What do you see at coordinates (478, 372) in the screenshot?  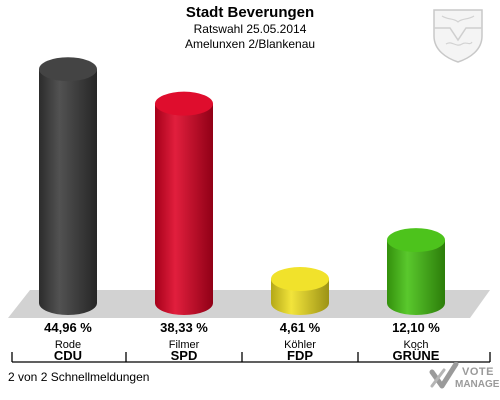 I see `logo-text-vote: VOTE` at bounding box center [478, 372].